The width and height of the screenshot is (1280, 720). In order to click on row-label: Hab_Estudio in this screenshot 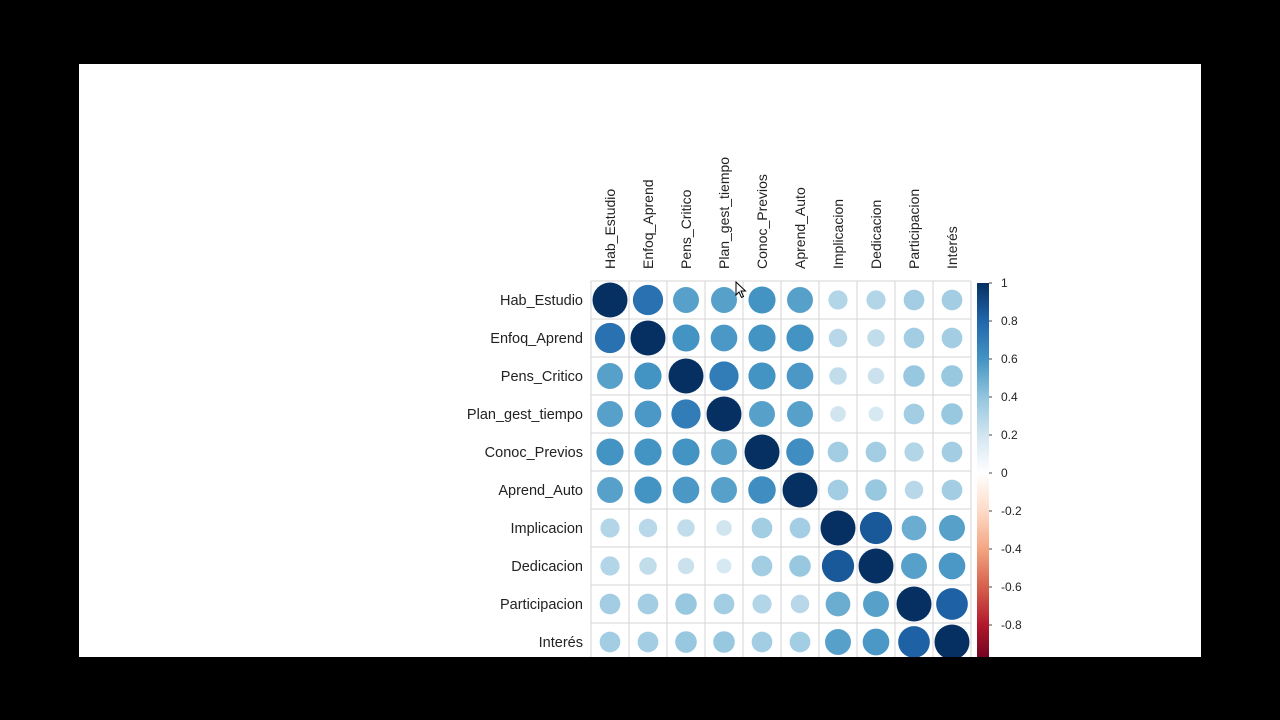, I will do `click(541, 301)`.